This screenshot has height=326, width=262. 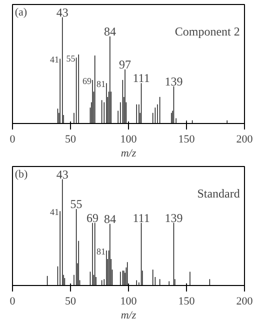 I want to click on annotation: (a), so click(x=21, y=12).